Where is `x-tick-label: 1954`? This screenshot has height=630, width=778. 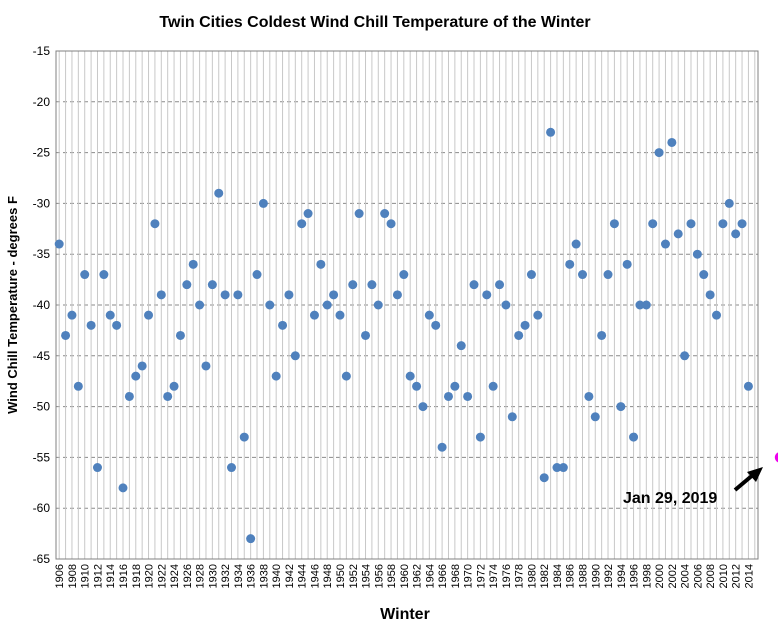
x-tick-label: 1954 is located at coordinates (367, 576).